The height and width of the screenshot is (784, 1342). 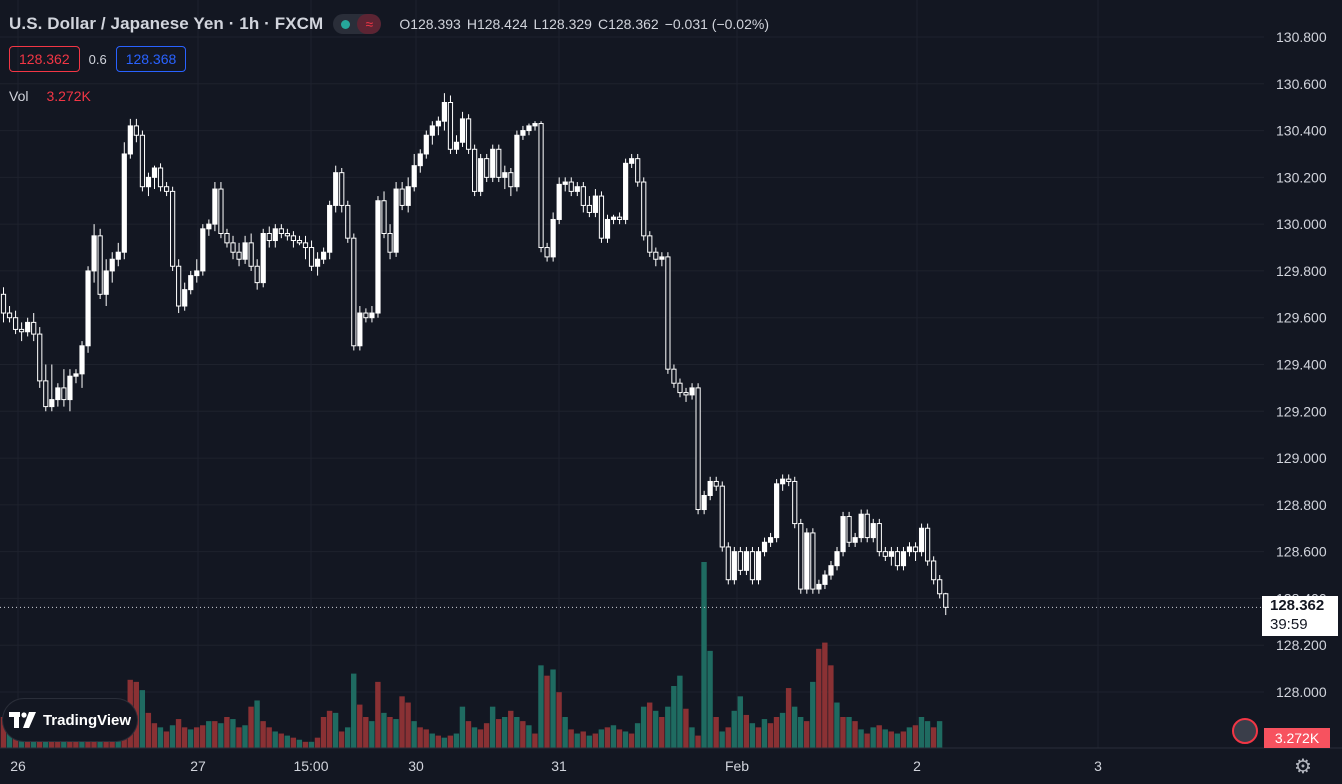 What do you see at coordinates (556, 766) in the screenshot?
I see `time-axis-labels: 26 27 15:00 30 31 Feb 2 3` at bounding box center [556, 766].